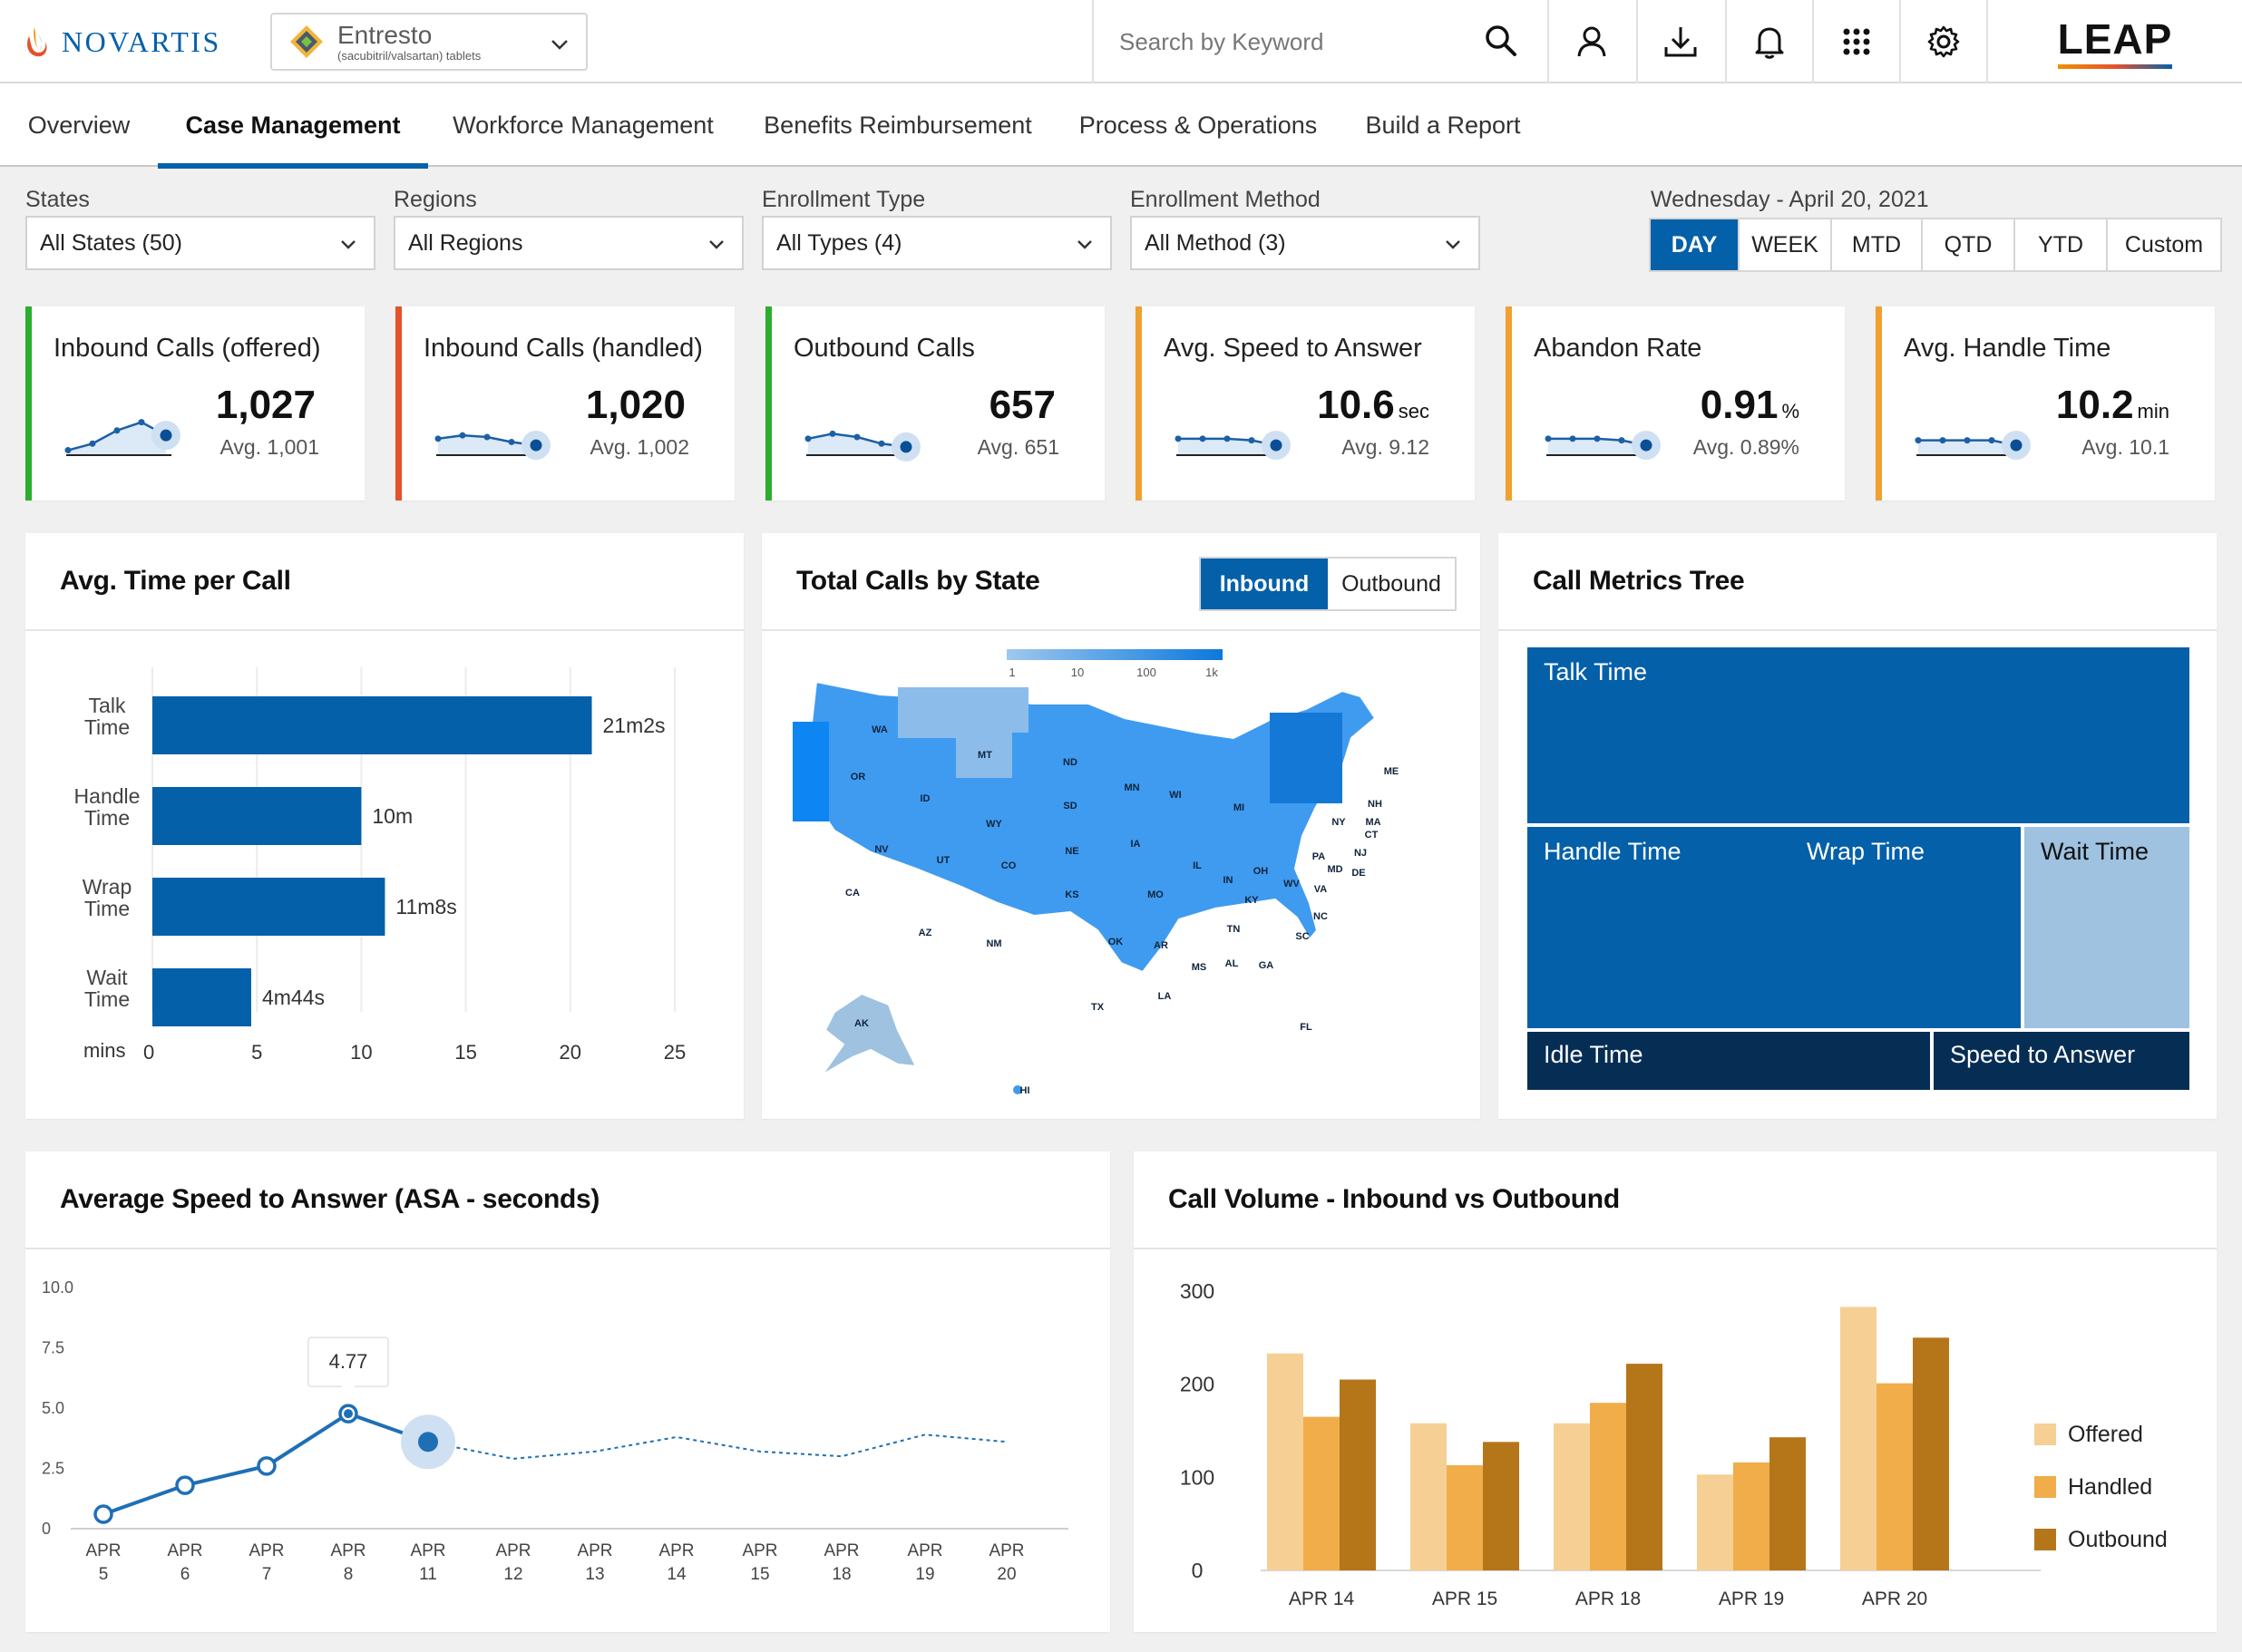 This screenshot has height=1652, width=2242. I want to click on period-custom-button: Custom, so click(2164, 245).